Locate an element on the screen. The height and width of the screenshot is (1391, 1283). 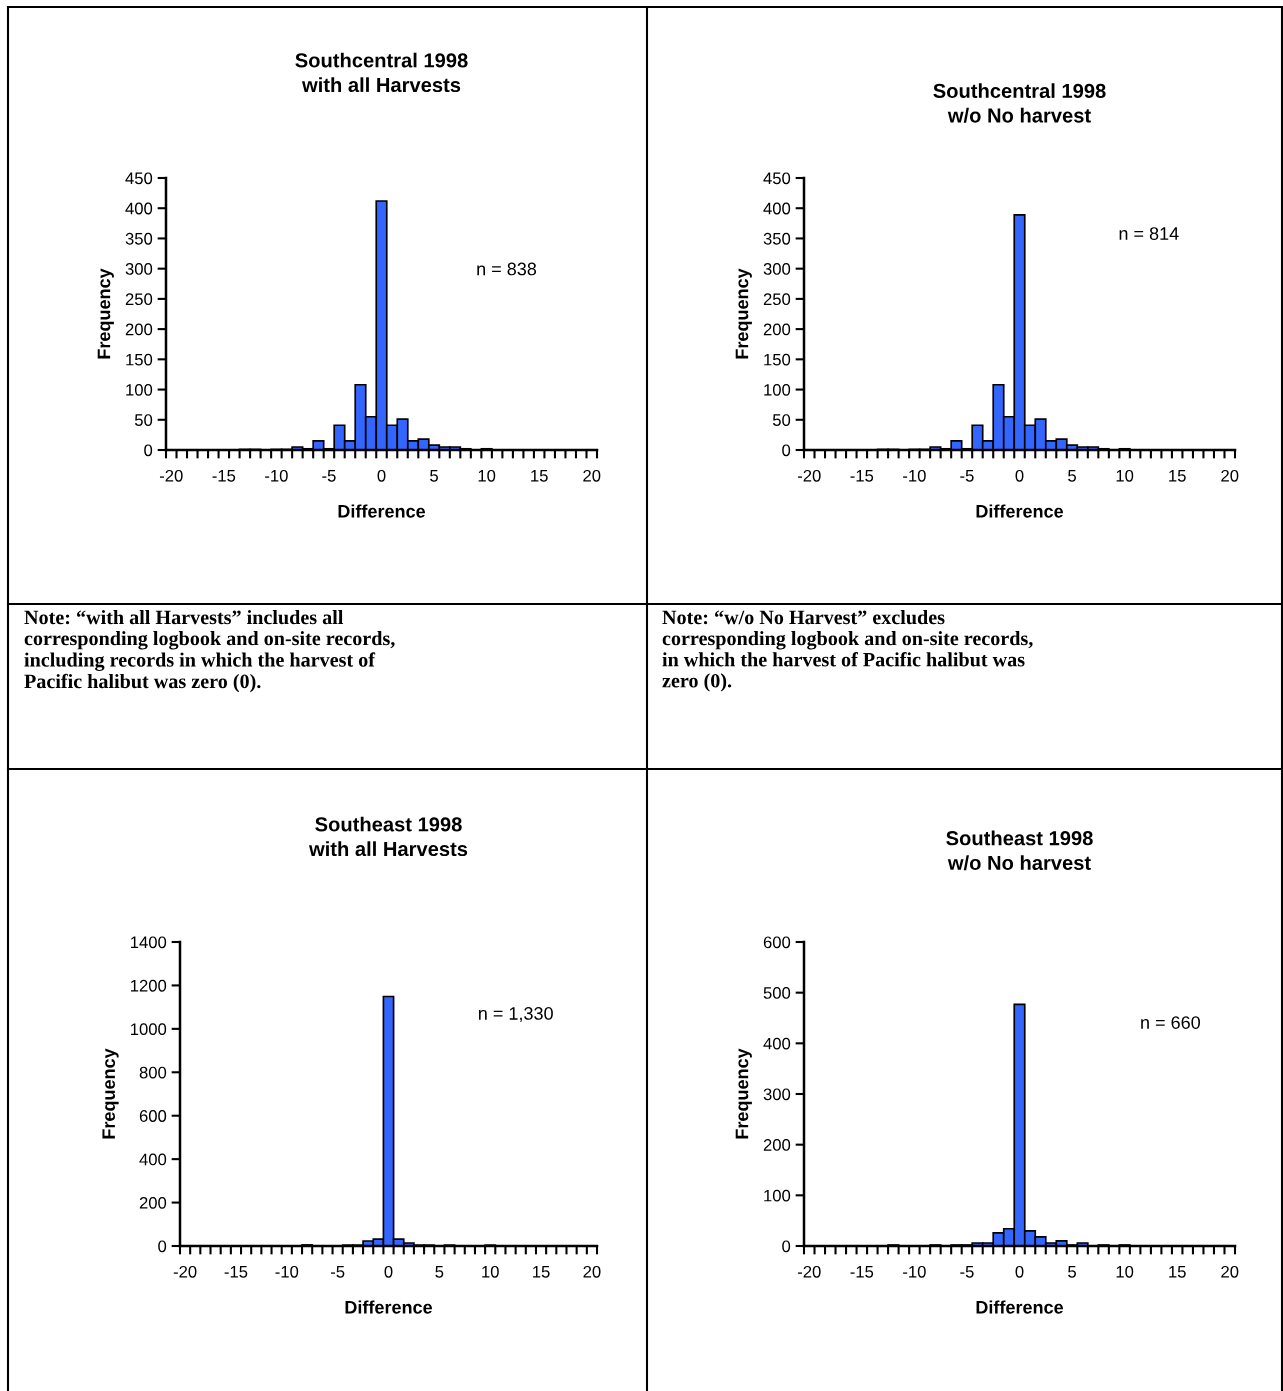
y-tick-label: 500 is located at coordinates (777, 993).